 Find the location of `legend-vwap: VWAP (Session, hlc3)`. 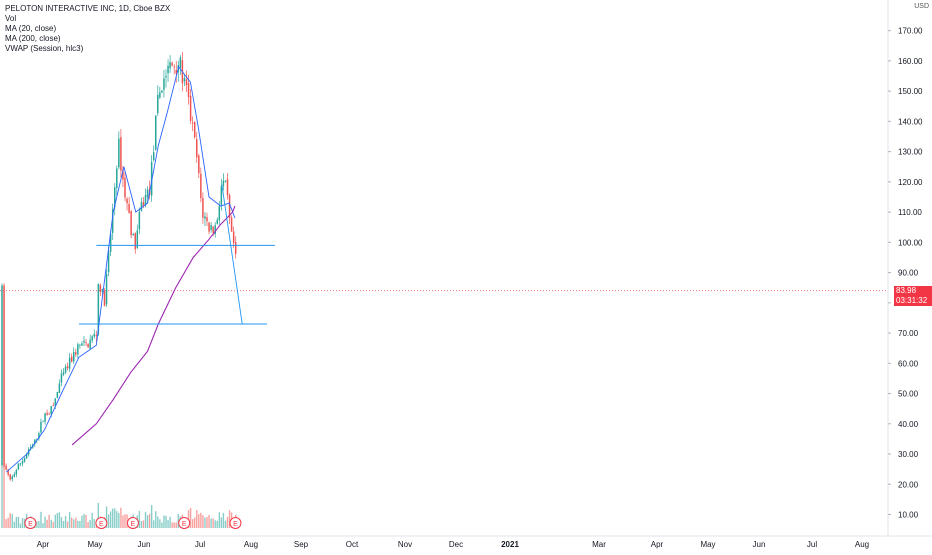

legend-vwap: VWAP (Session, hlc3) is located at coordinates (44, 48).